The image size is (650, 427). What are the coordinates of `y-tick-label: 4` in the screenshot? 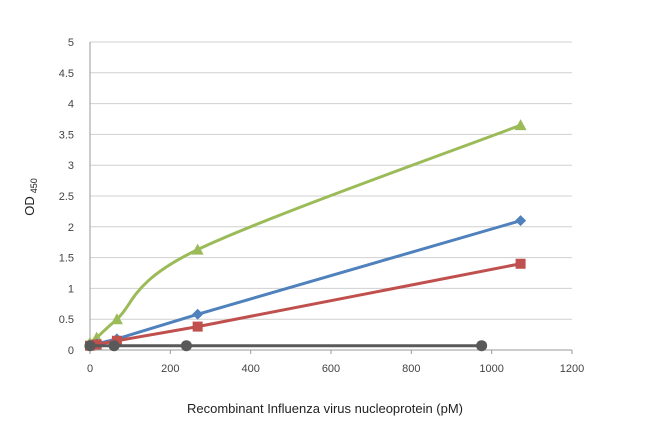 It's located at (71, 105).